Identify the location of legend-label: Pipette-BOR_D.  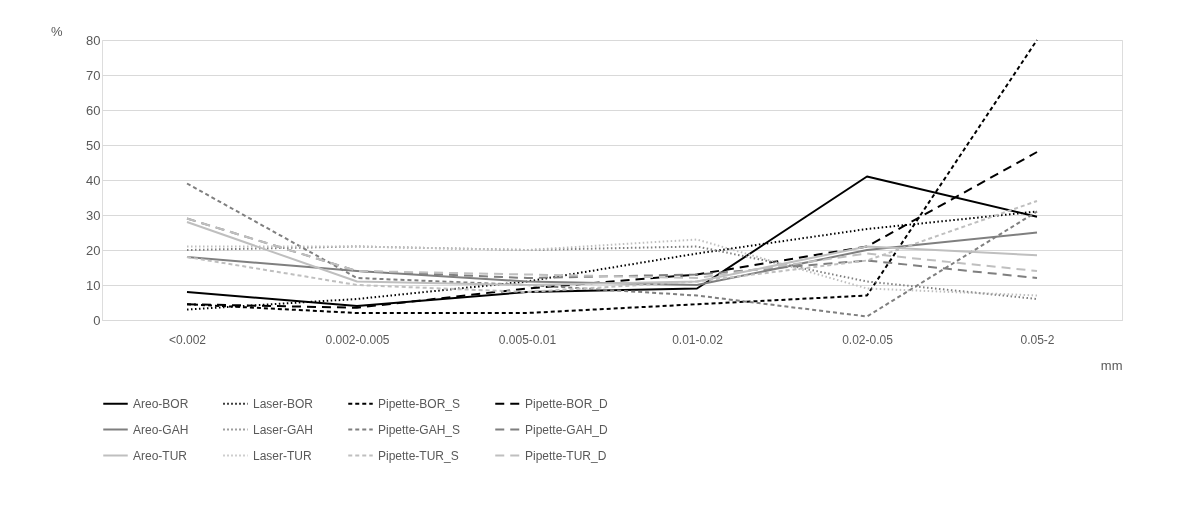
(567, 403).